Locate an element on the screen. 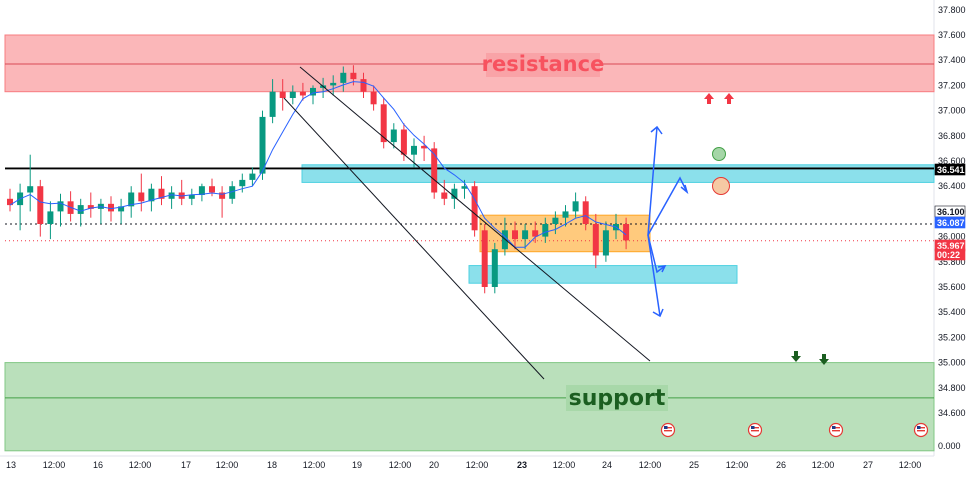  y-tick-label: 34.800 is located at coordinates (952, 388).